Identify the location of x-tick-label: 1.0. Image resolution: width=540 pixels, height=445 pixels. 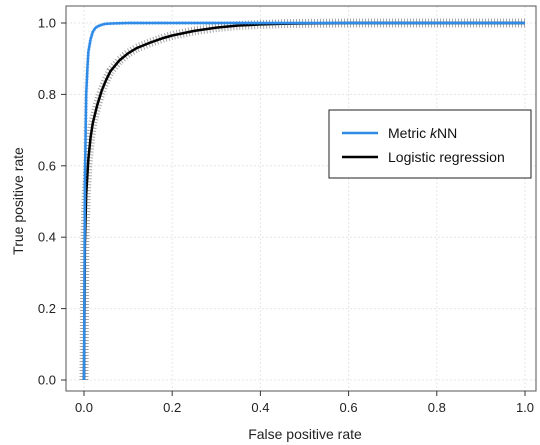
(525, 407).